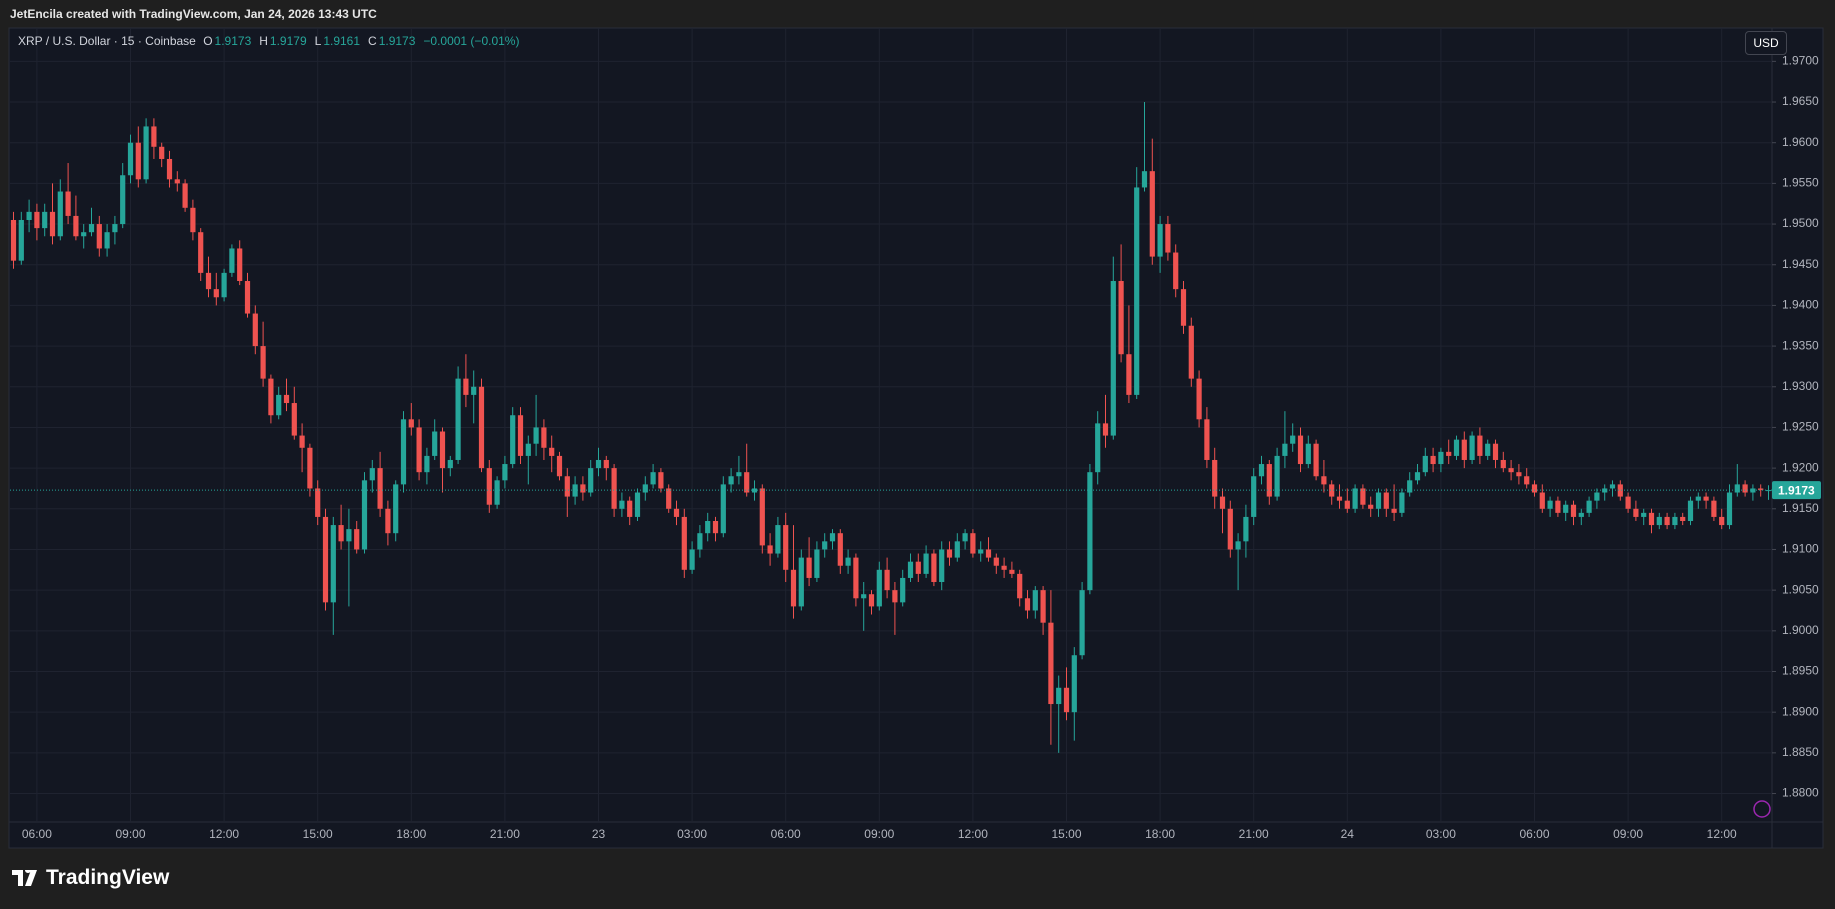 The image size is (1835, 909). Describe the element at coordinates (1800, 793) in the screenshot. I see `y-tick-label: 1.8800` at that location.